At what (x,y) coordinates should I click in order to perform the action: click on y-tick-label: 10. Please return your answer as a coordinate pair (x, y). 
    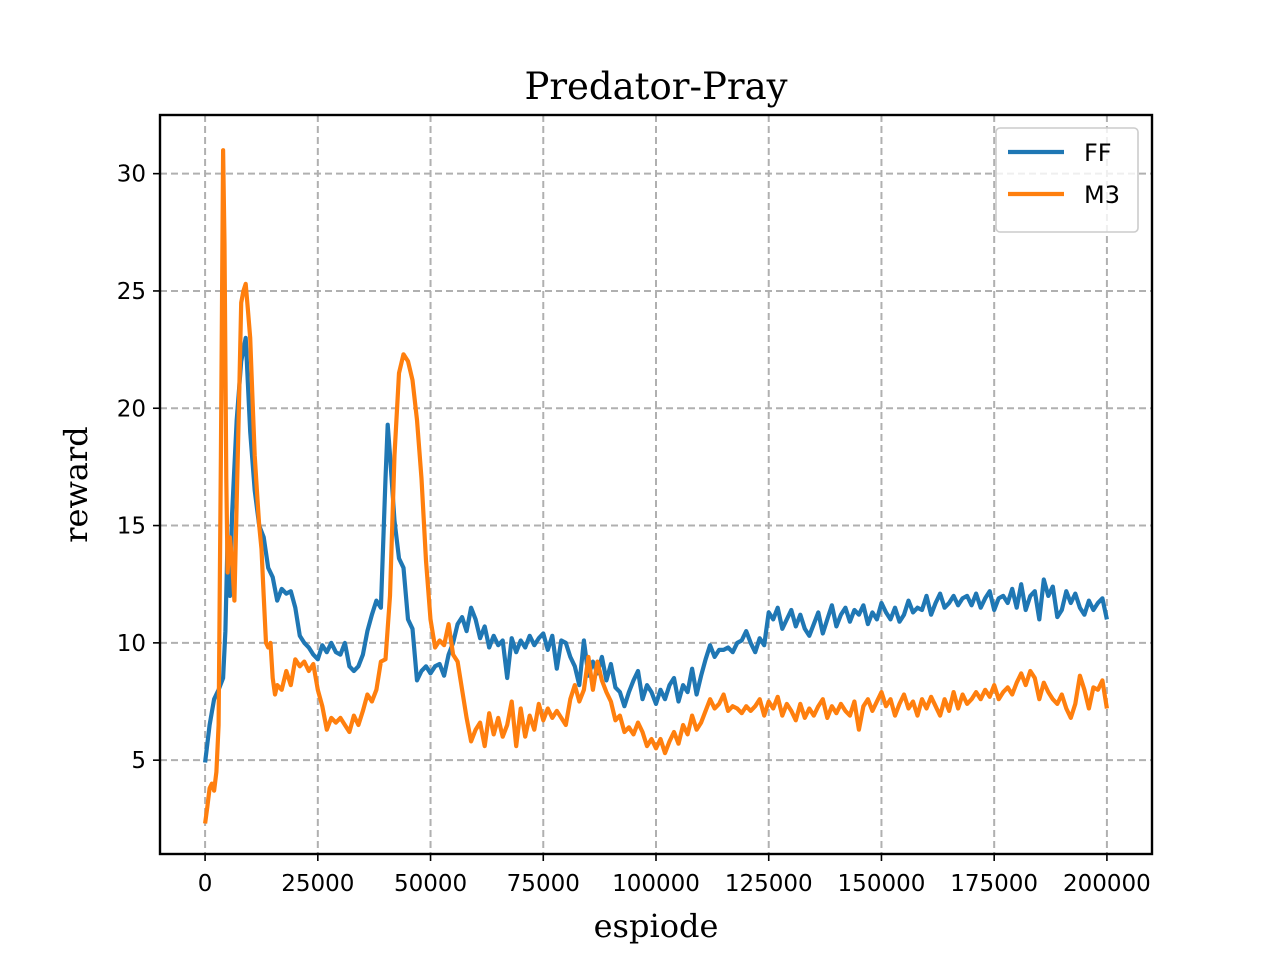
    Looking at the image, I should click on (131, 644).